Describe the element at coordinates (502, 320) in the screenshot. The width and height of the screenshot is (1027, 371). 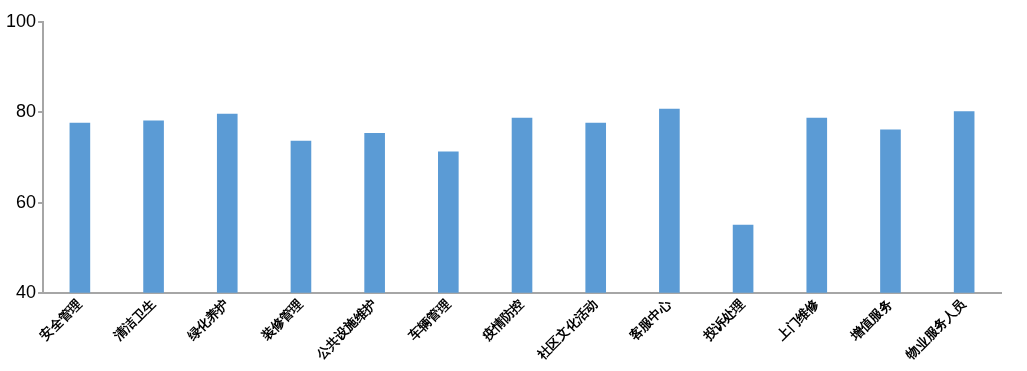
I see `x-tick-label: 疫情防控` at that location.